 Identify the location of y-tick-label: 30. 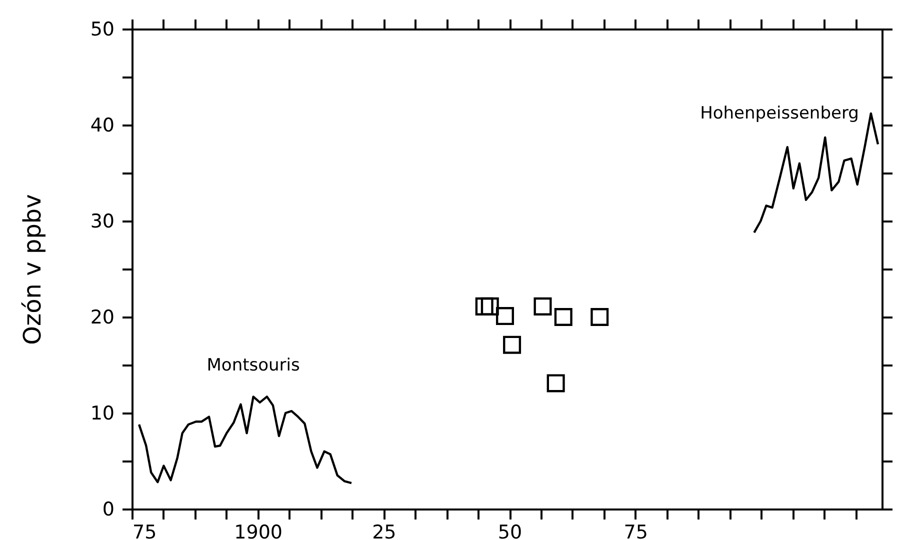
(102, 221).